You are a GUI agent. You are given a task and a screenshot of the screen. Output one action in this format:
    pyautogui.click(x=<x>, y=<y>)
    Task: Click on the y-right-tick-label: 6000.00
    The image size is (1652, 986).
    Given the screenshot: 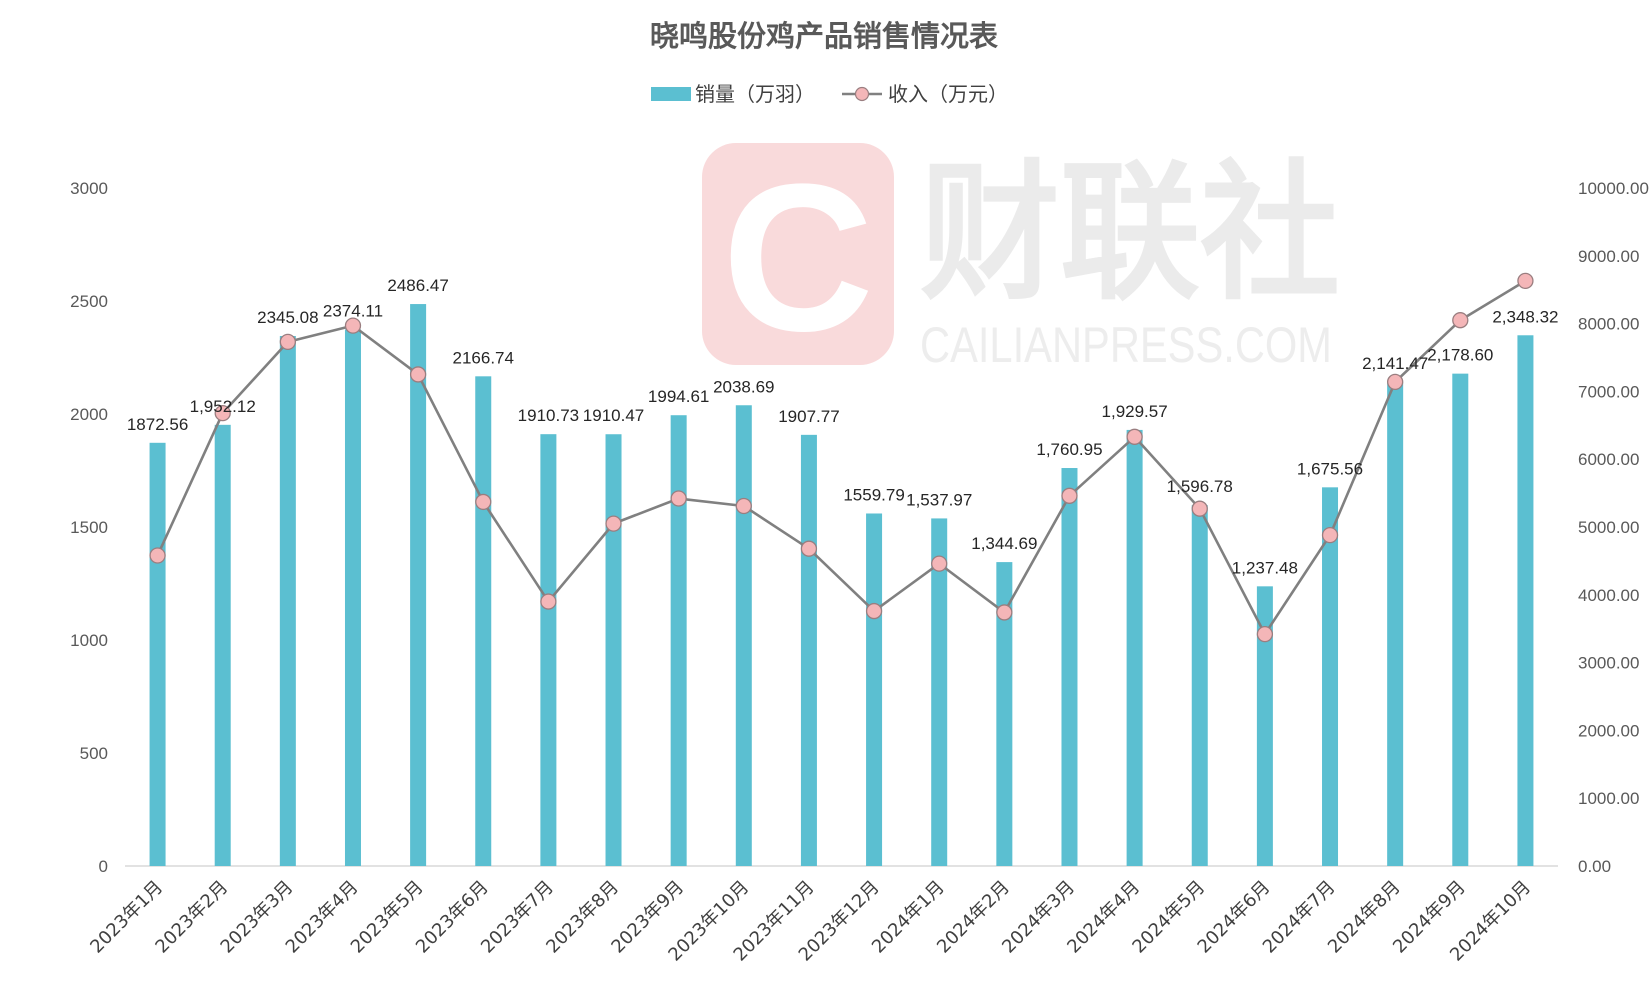 What is the action you would take?
    pyautogui.click(x=1608, y=459)
    